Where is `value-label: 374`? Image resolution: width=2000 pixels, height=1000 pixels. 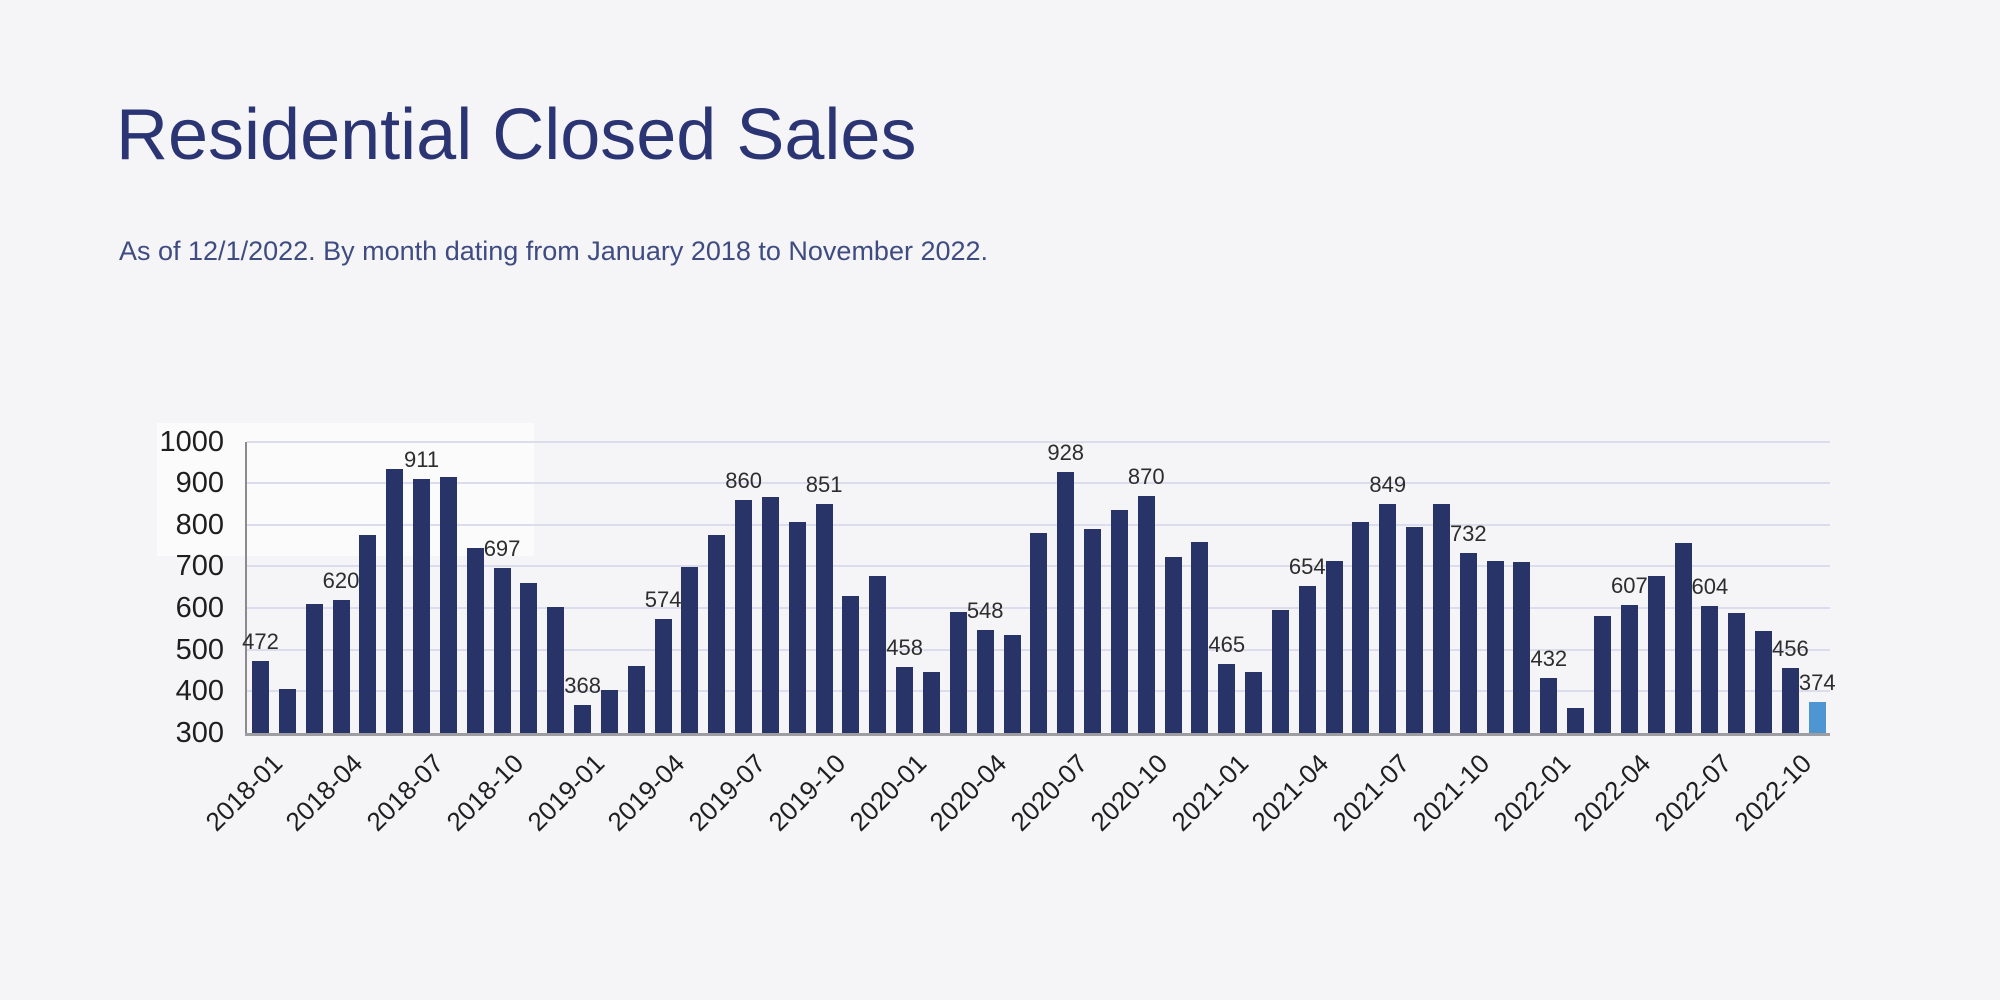 value-label: 374 is located at coordinates (1817, 683).